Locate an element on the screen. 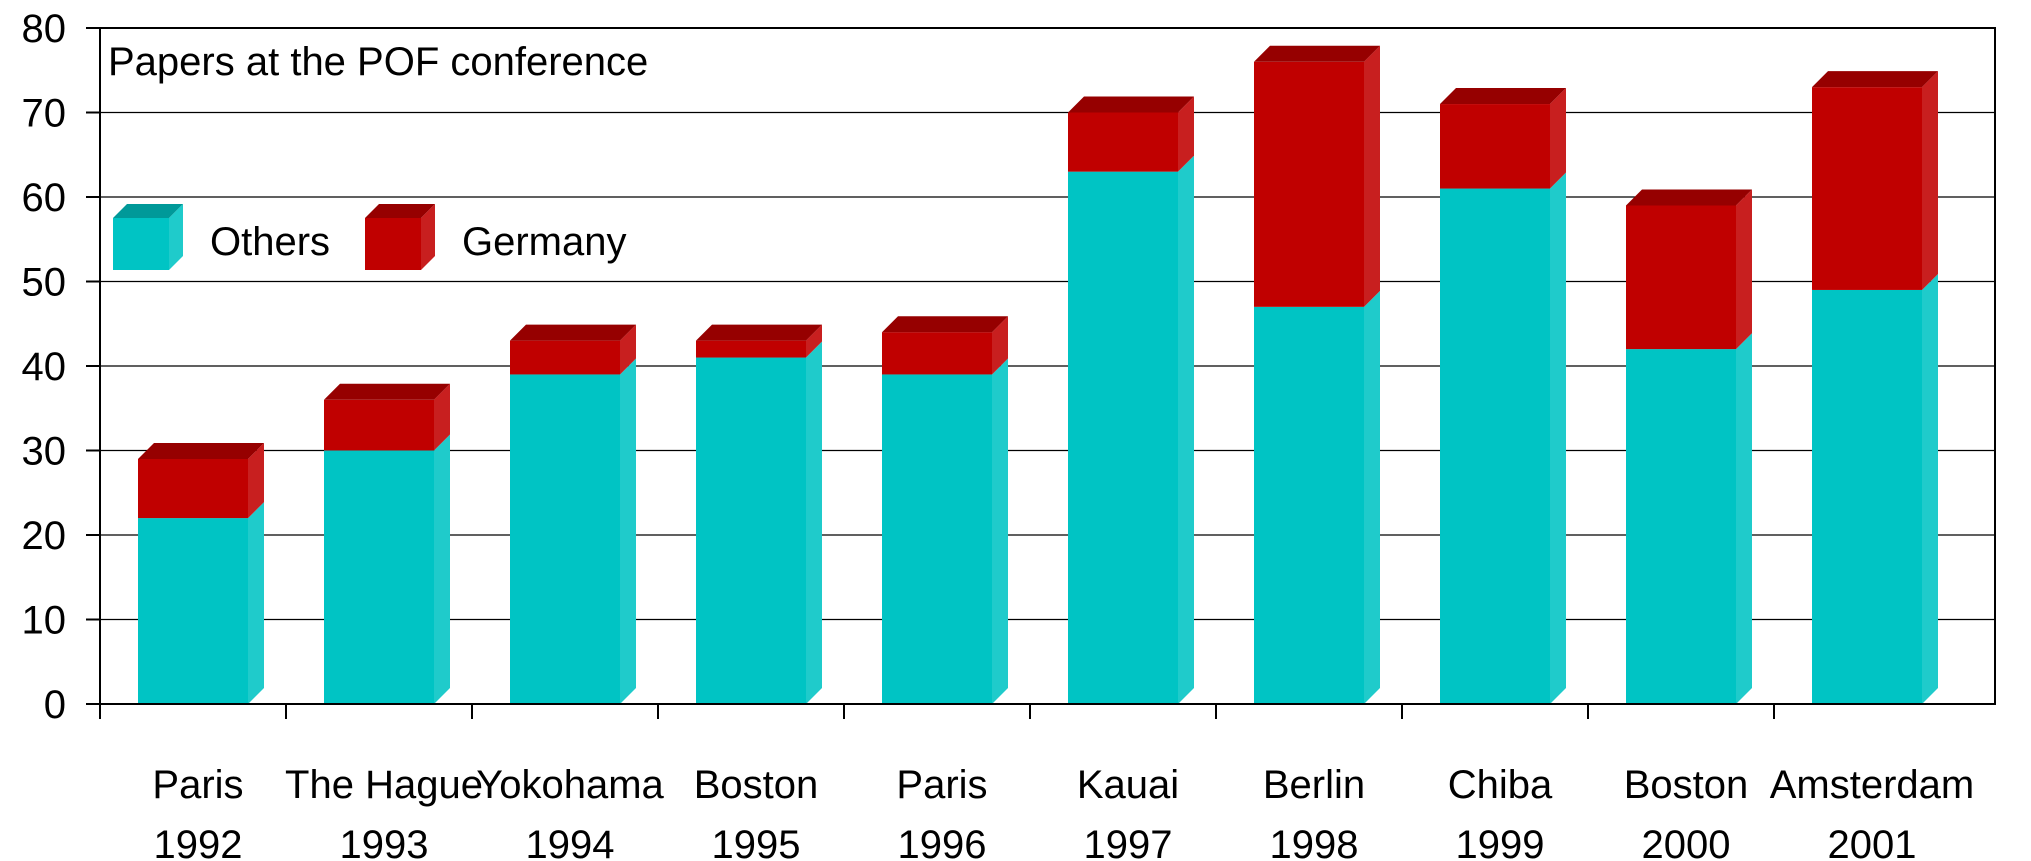  x-category-city-label: Yokohama is located at coordinates (570, 785).